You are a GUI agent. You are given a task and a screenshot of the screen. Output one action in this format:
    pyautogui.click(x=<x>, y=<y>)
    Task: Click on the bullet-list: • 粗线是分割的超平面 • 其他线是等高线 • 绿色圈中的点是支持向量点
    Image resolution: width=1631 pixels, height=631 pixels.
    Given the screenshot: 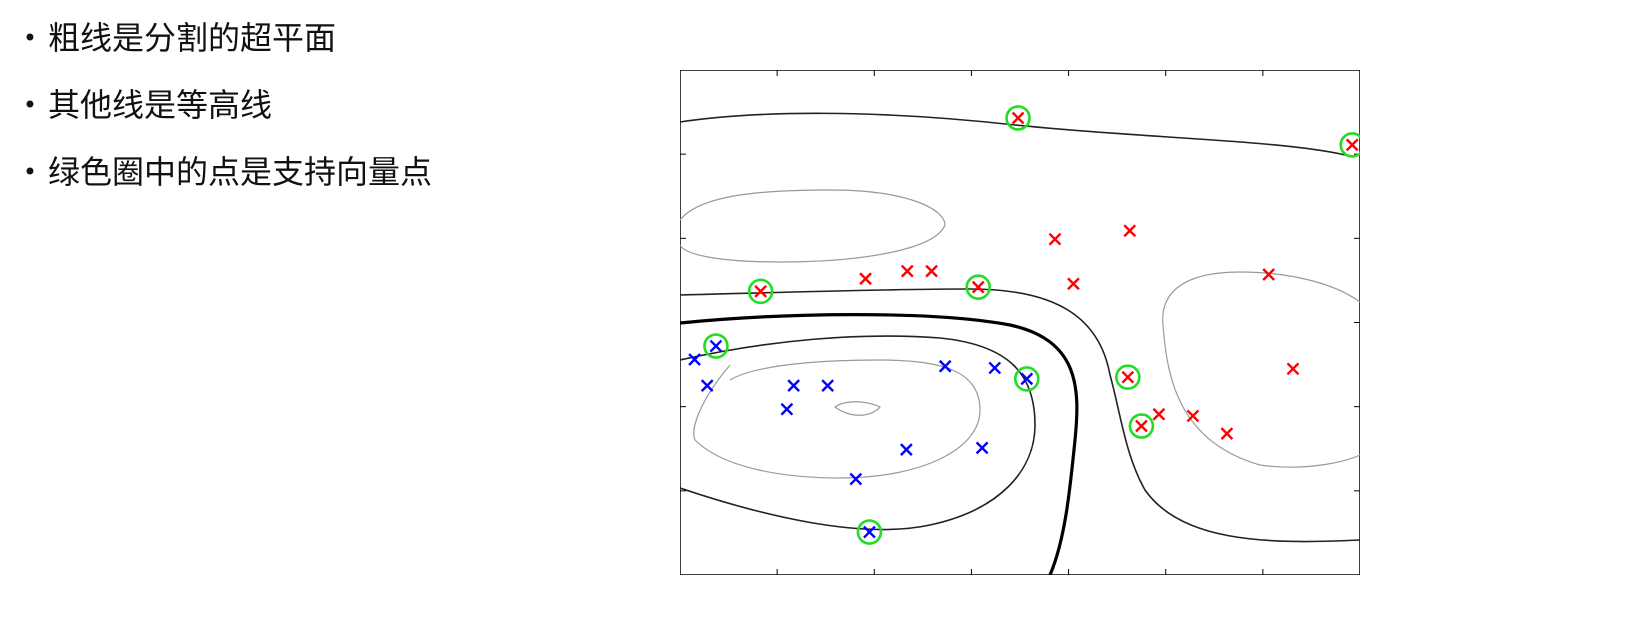 What is the action you would take?
    pyautogui.click(x=225, y=118)
    